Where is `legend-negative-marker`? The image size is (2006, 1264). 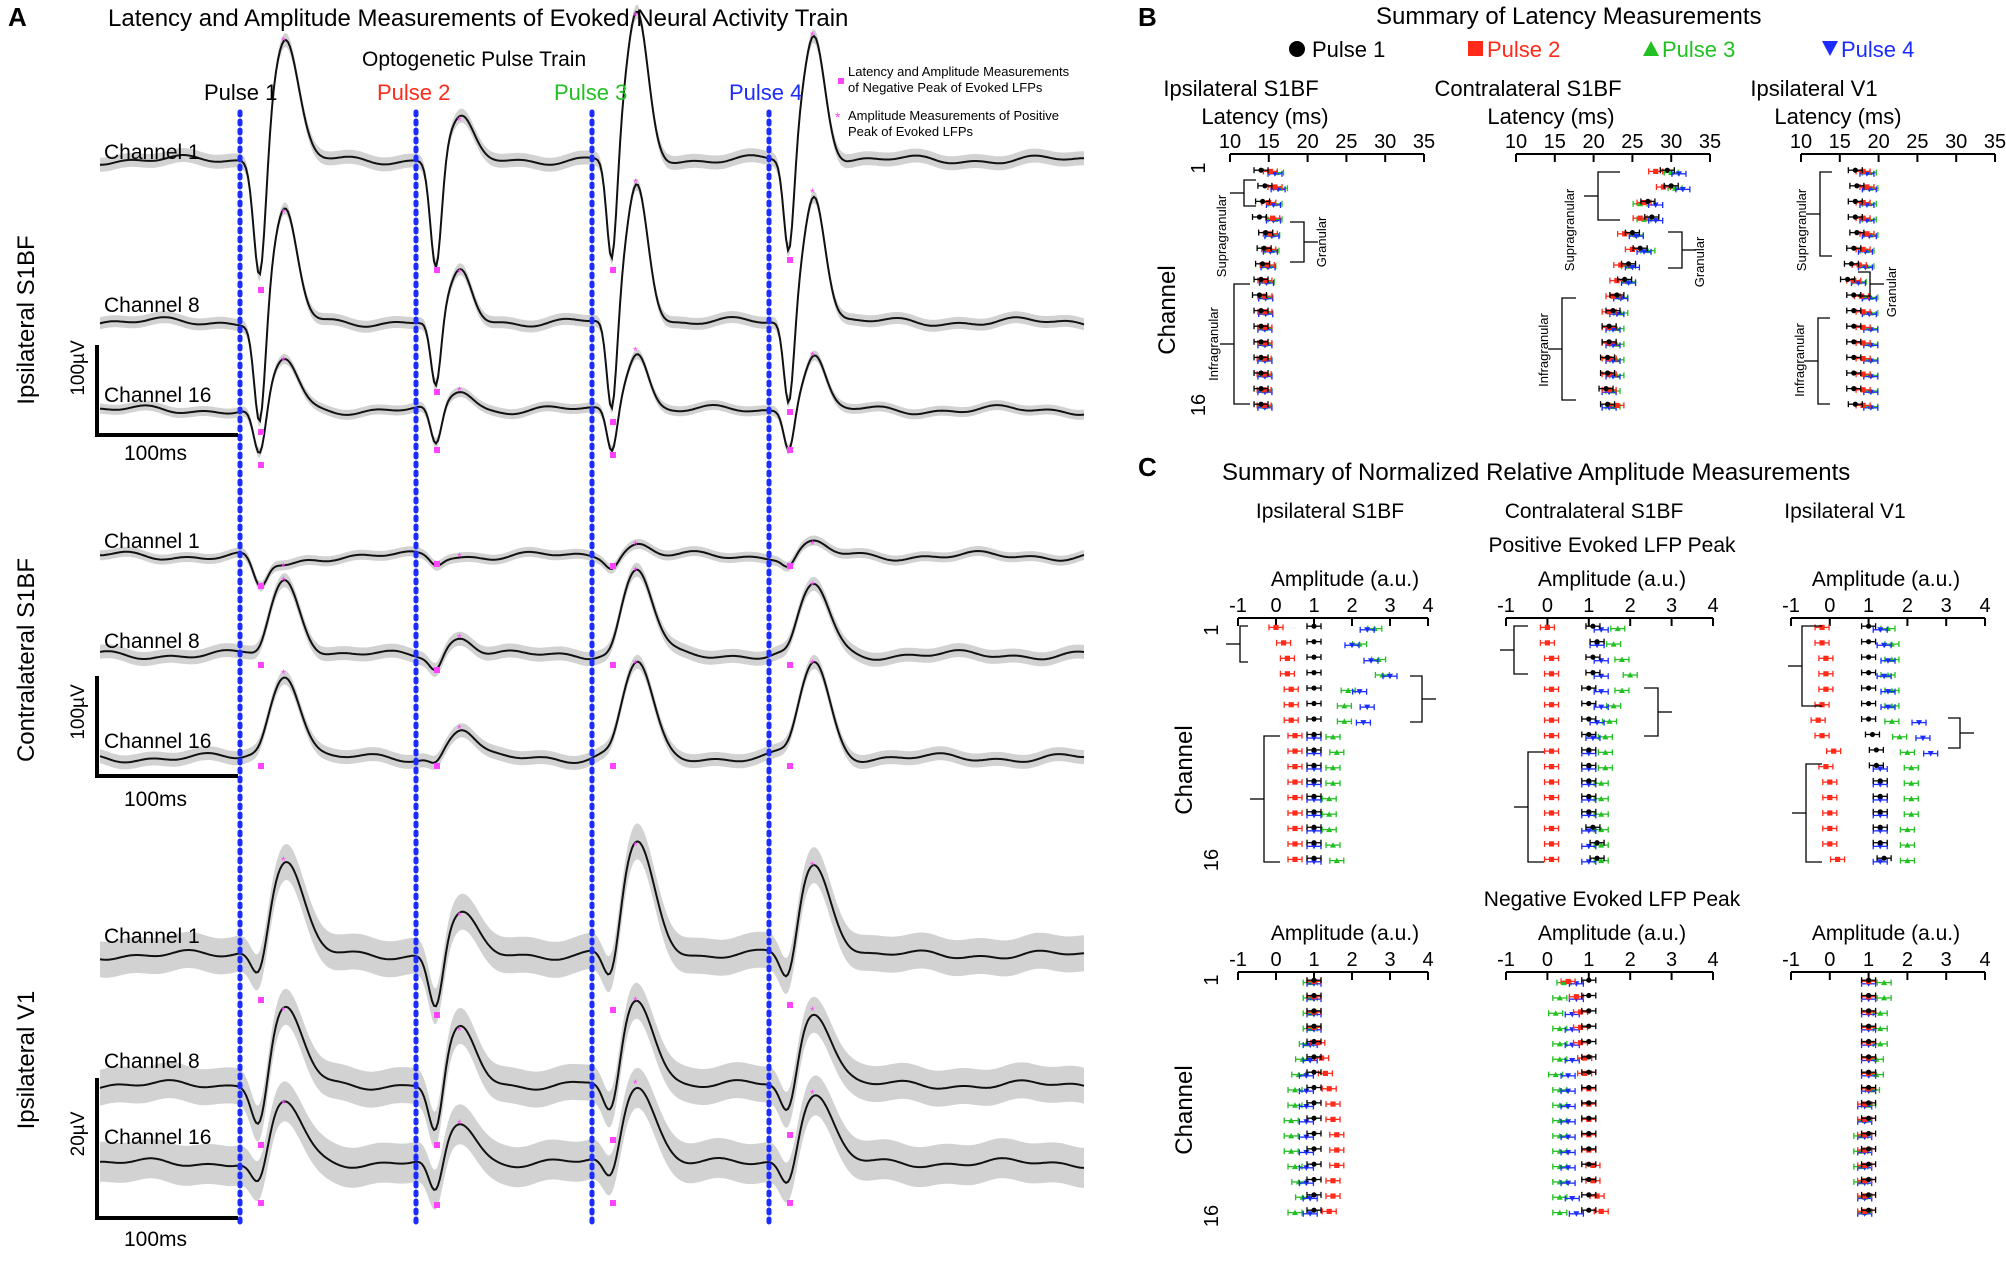
legend-negative-marker is located at coordinates (841, 81).